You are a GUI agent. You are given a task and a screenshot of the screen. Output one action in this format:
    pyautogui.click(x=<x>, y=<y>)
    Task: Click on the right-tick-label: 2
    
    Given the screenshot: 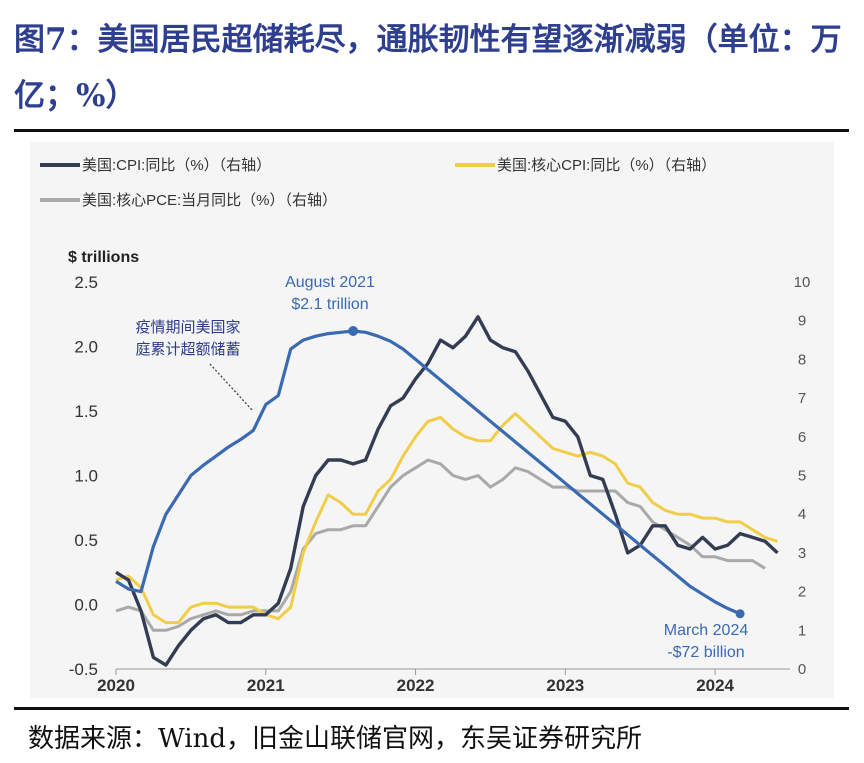 What is the action you would take?
    pyautogui.click(x=802, y=592)
    